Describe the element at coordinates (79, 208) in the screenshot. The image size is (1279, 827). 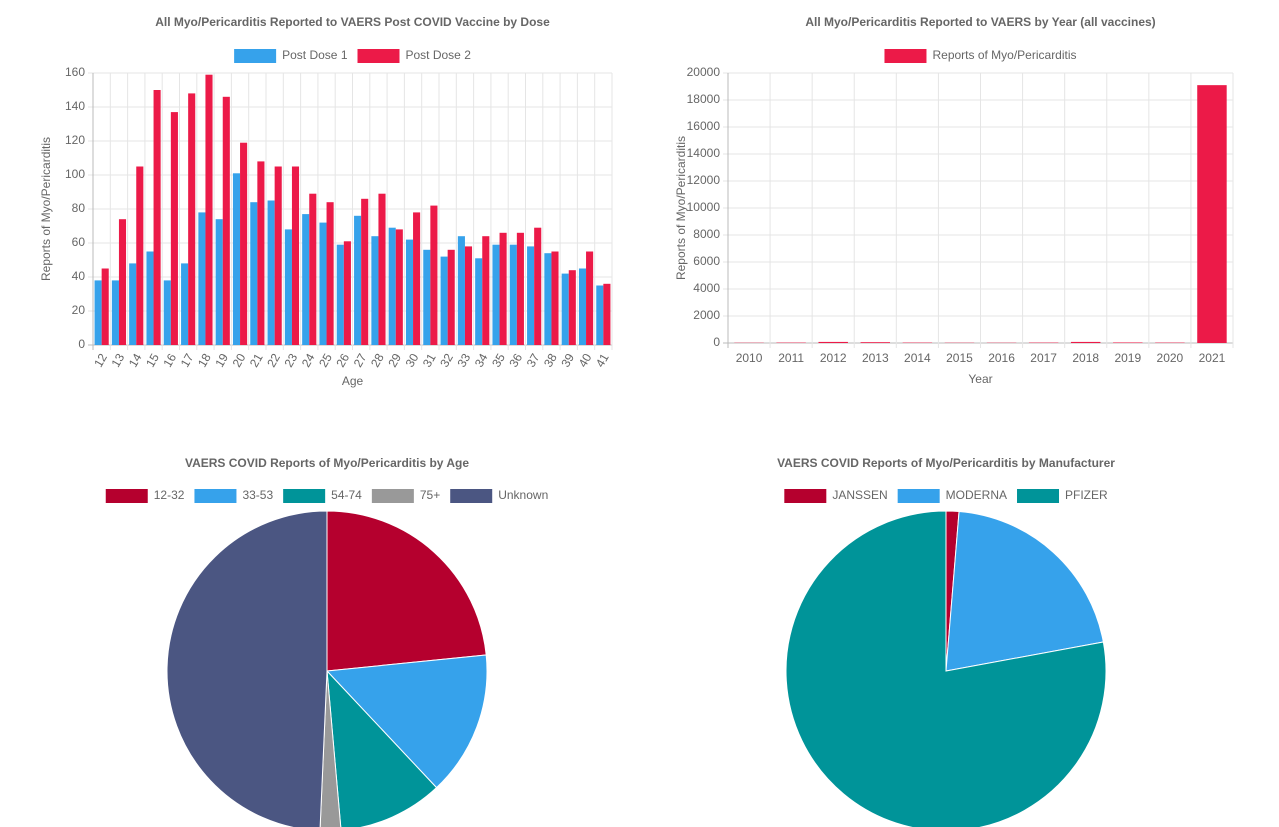
I see `y-tick-label: 80` at that location.